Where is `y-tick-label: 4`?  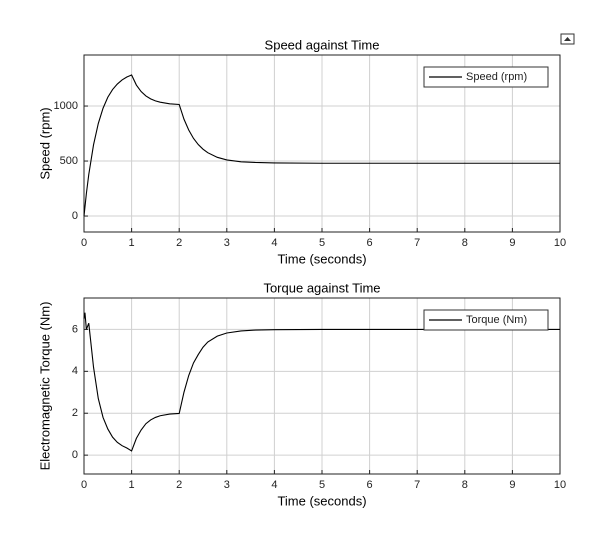 y-tick-label: 4 is located at coordinates (75, 371).